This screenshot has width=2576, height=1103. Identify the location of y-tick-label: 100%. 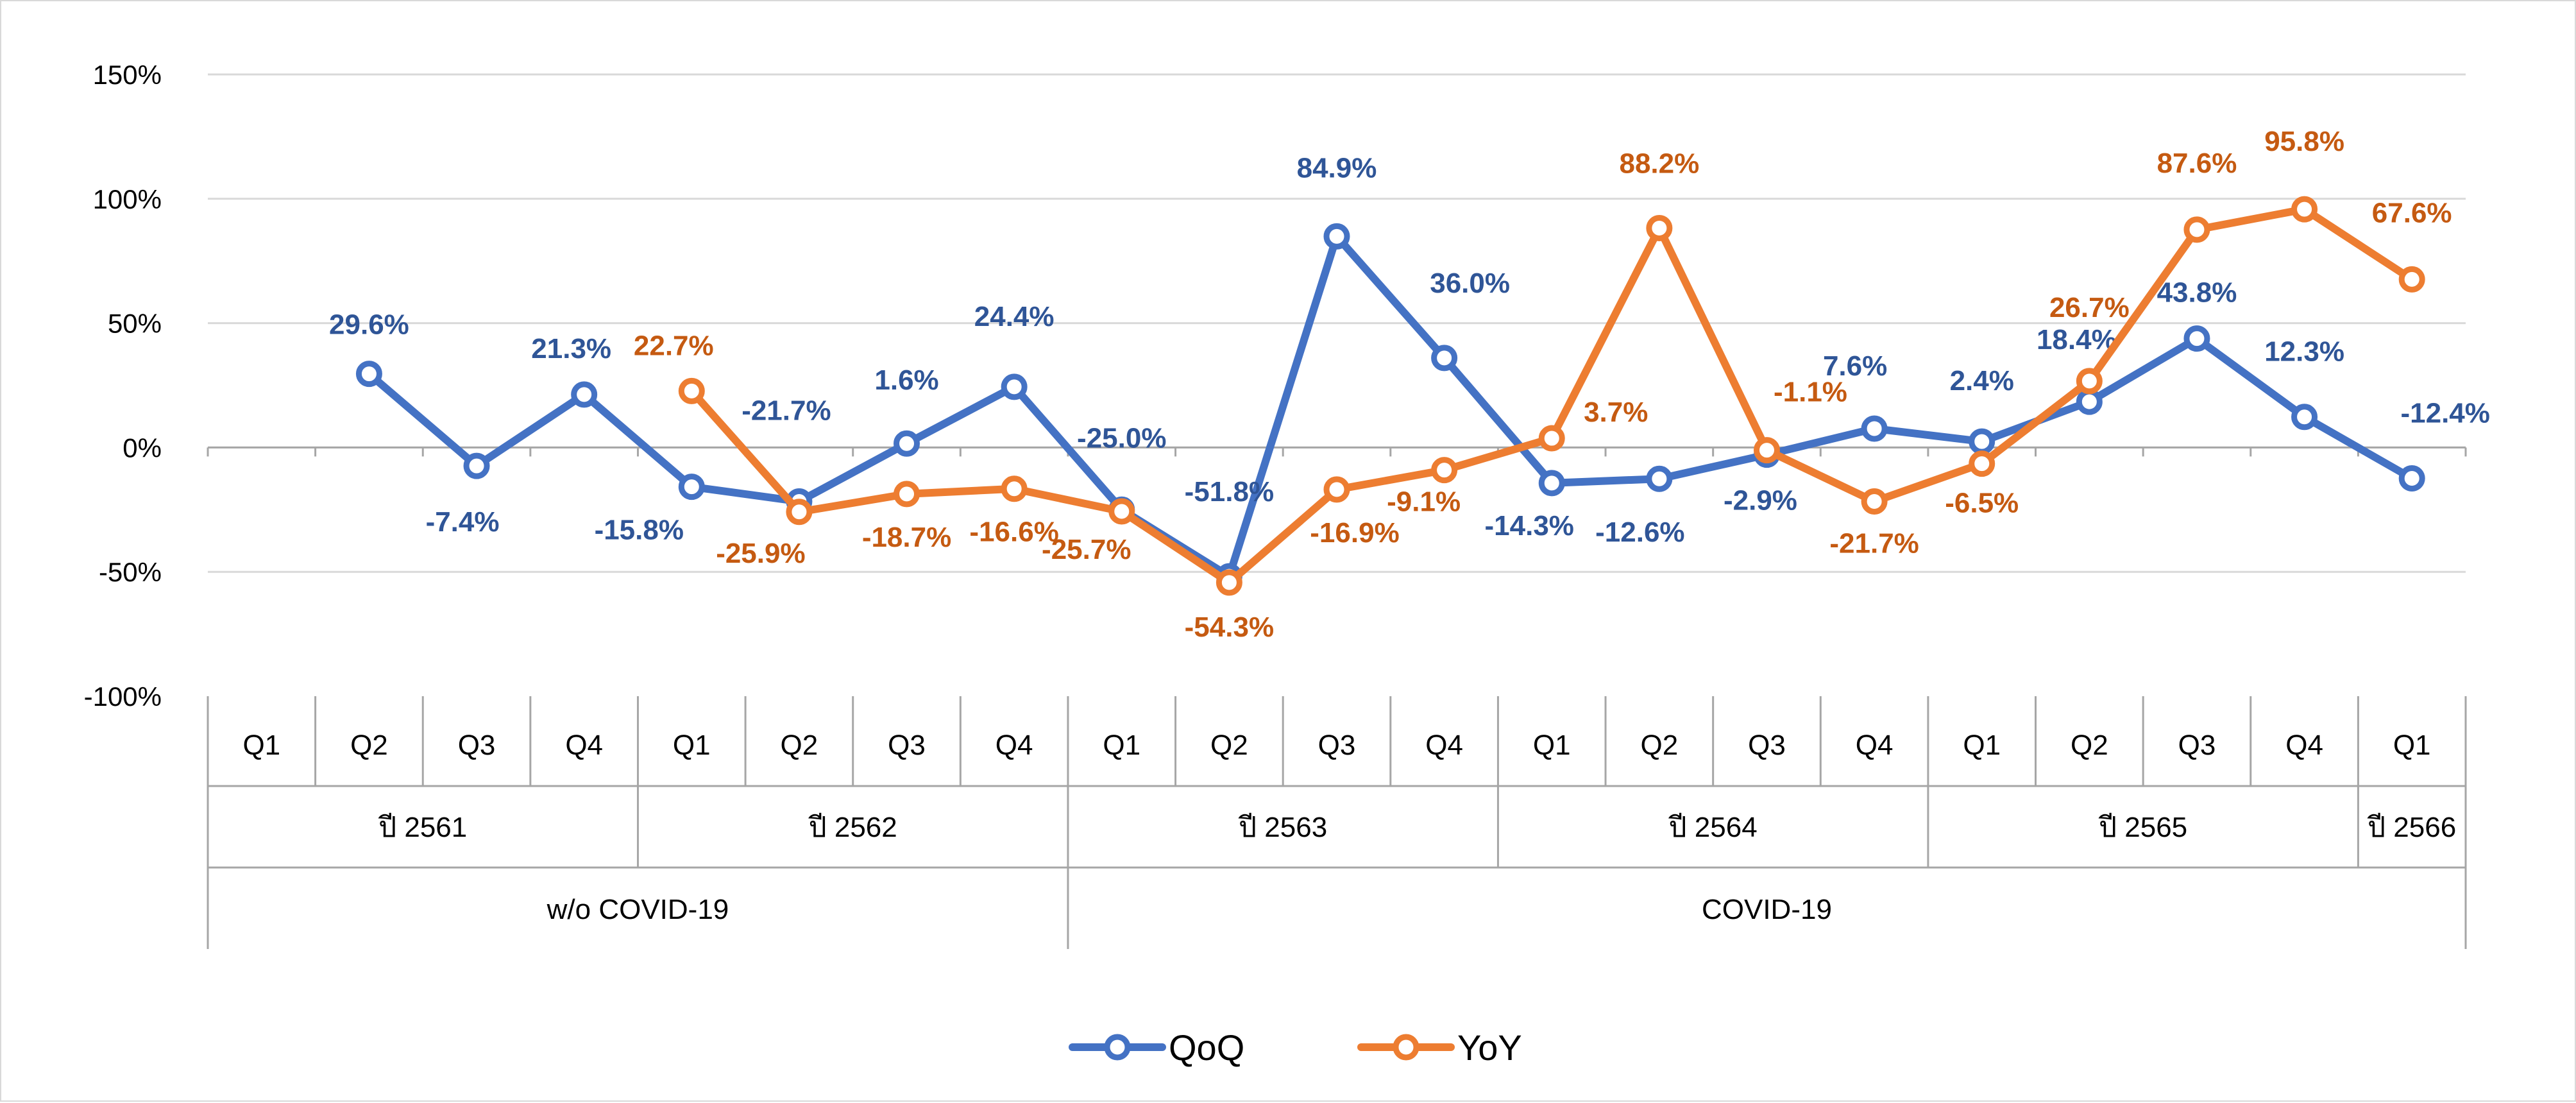
(127, 199).